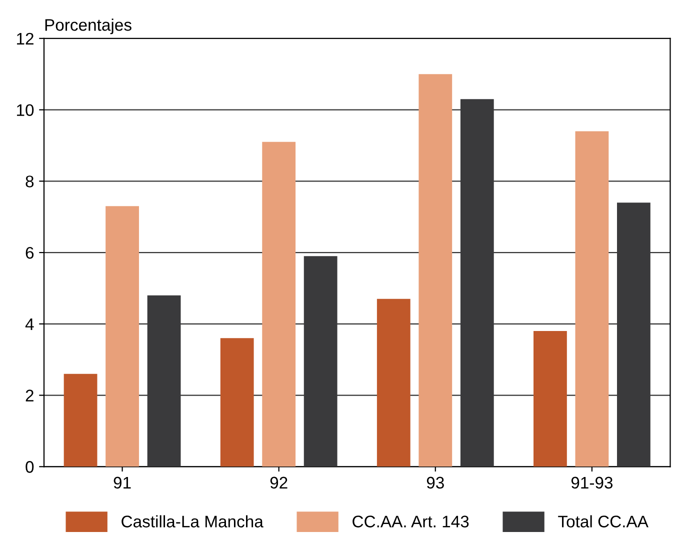  What do you see at coordinates (279, 482) in the screenshot?
I see `x-tick-label: 92` at bounding box center [279, 482].